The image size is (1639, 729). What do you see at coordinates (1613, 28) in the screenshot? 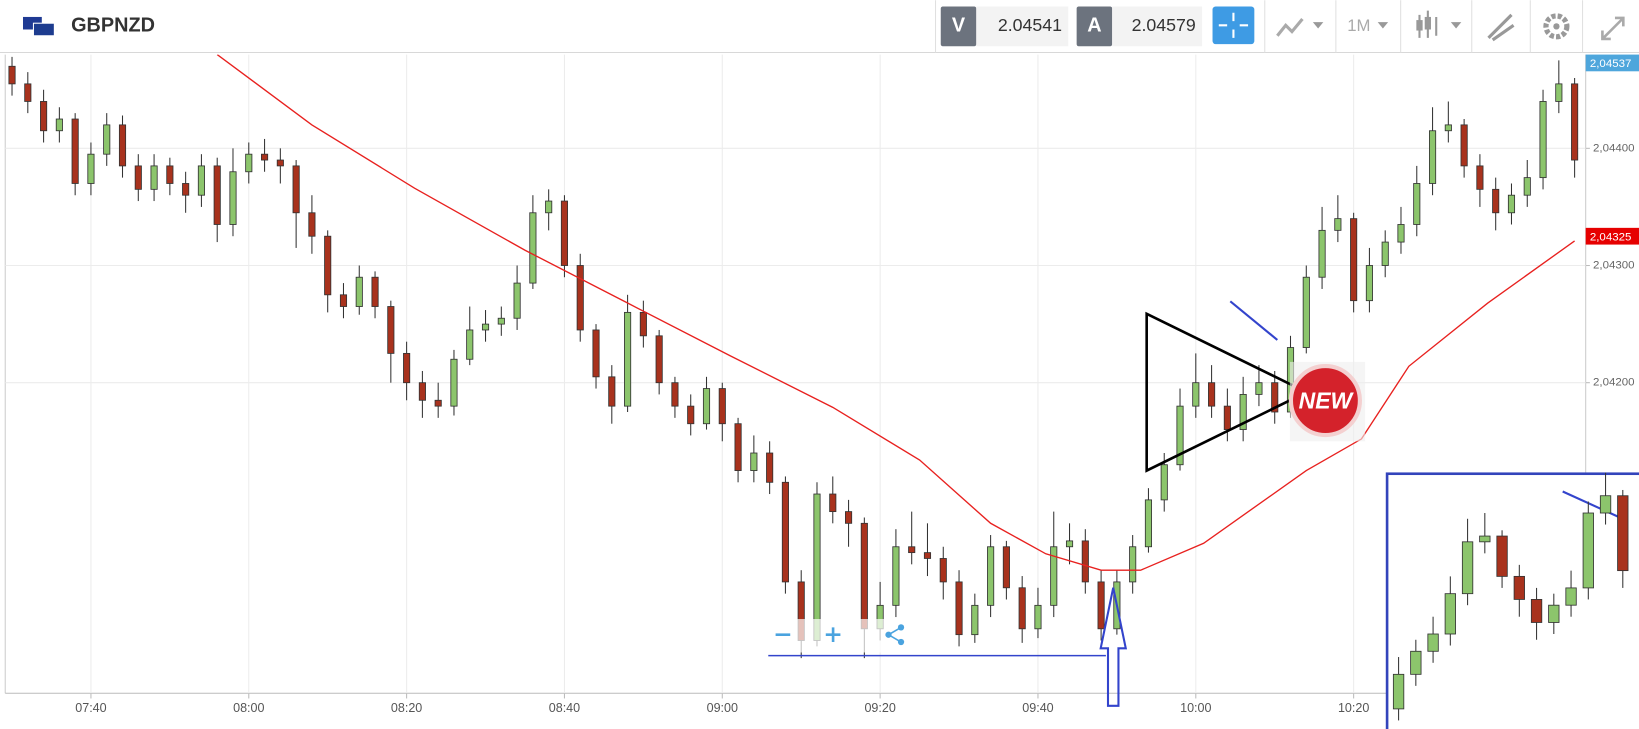
I see `fullscreen-icon` at bounding box center [1613, 28].